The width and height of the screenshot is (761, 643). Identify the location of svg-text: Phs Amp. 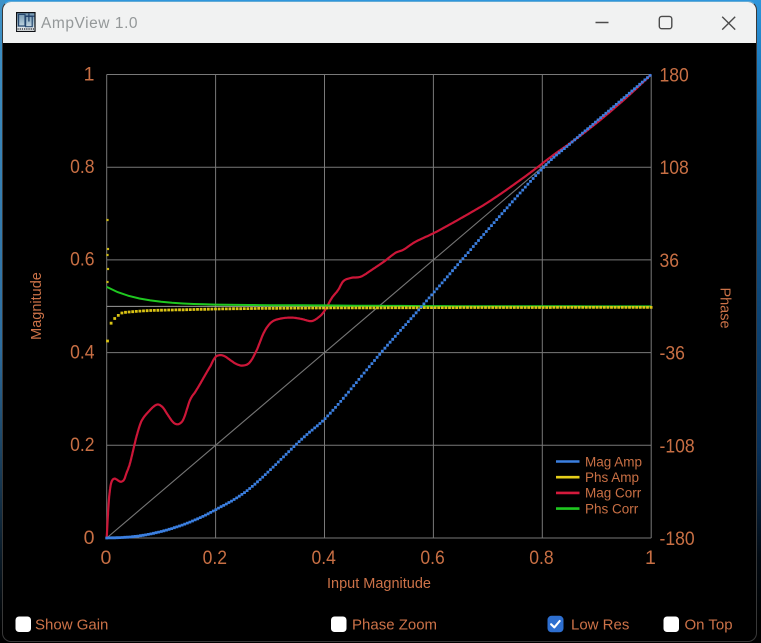
(612, 477).